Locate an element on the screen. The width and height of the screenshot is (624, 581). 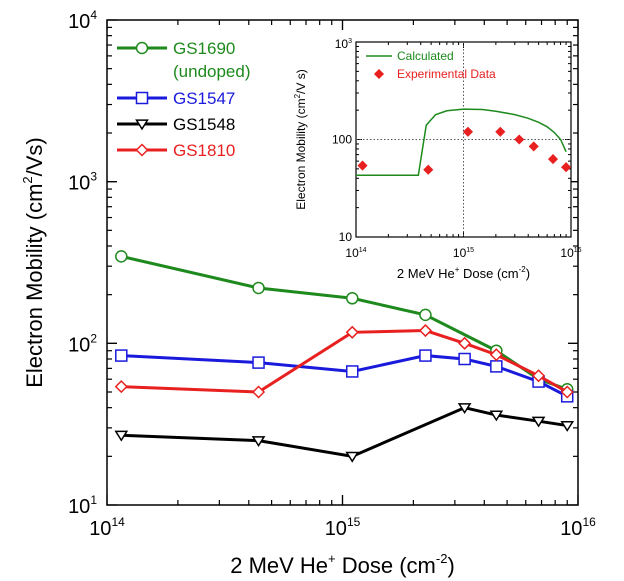
calculated-curve is located at coordinates (461, 142).